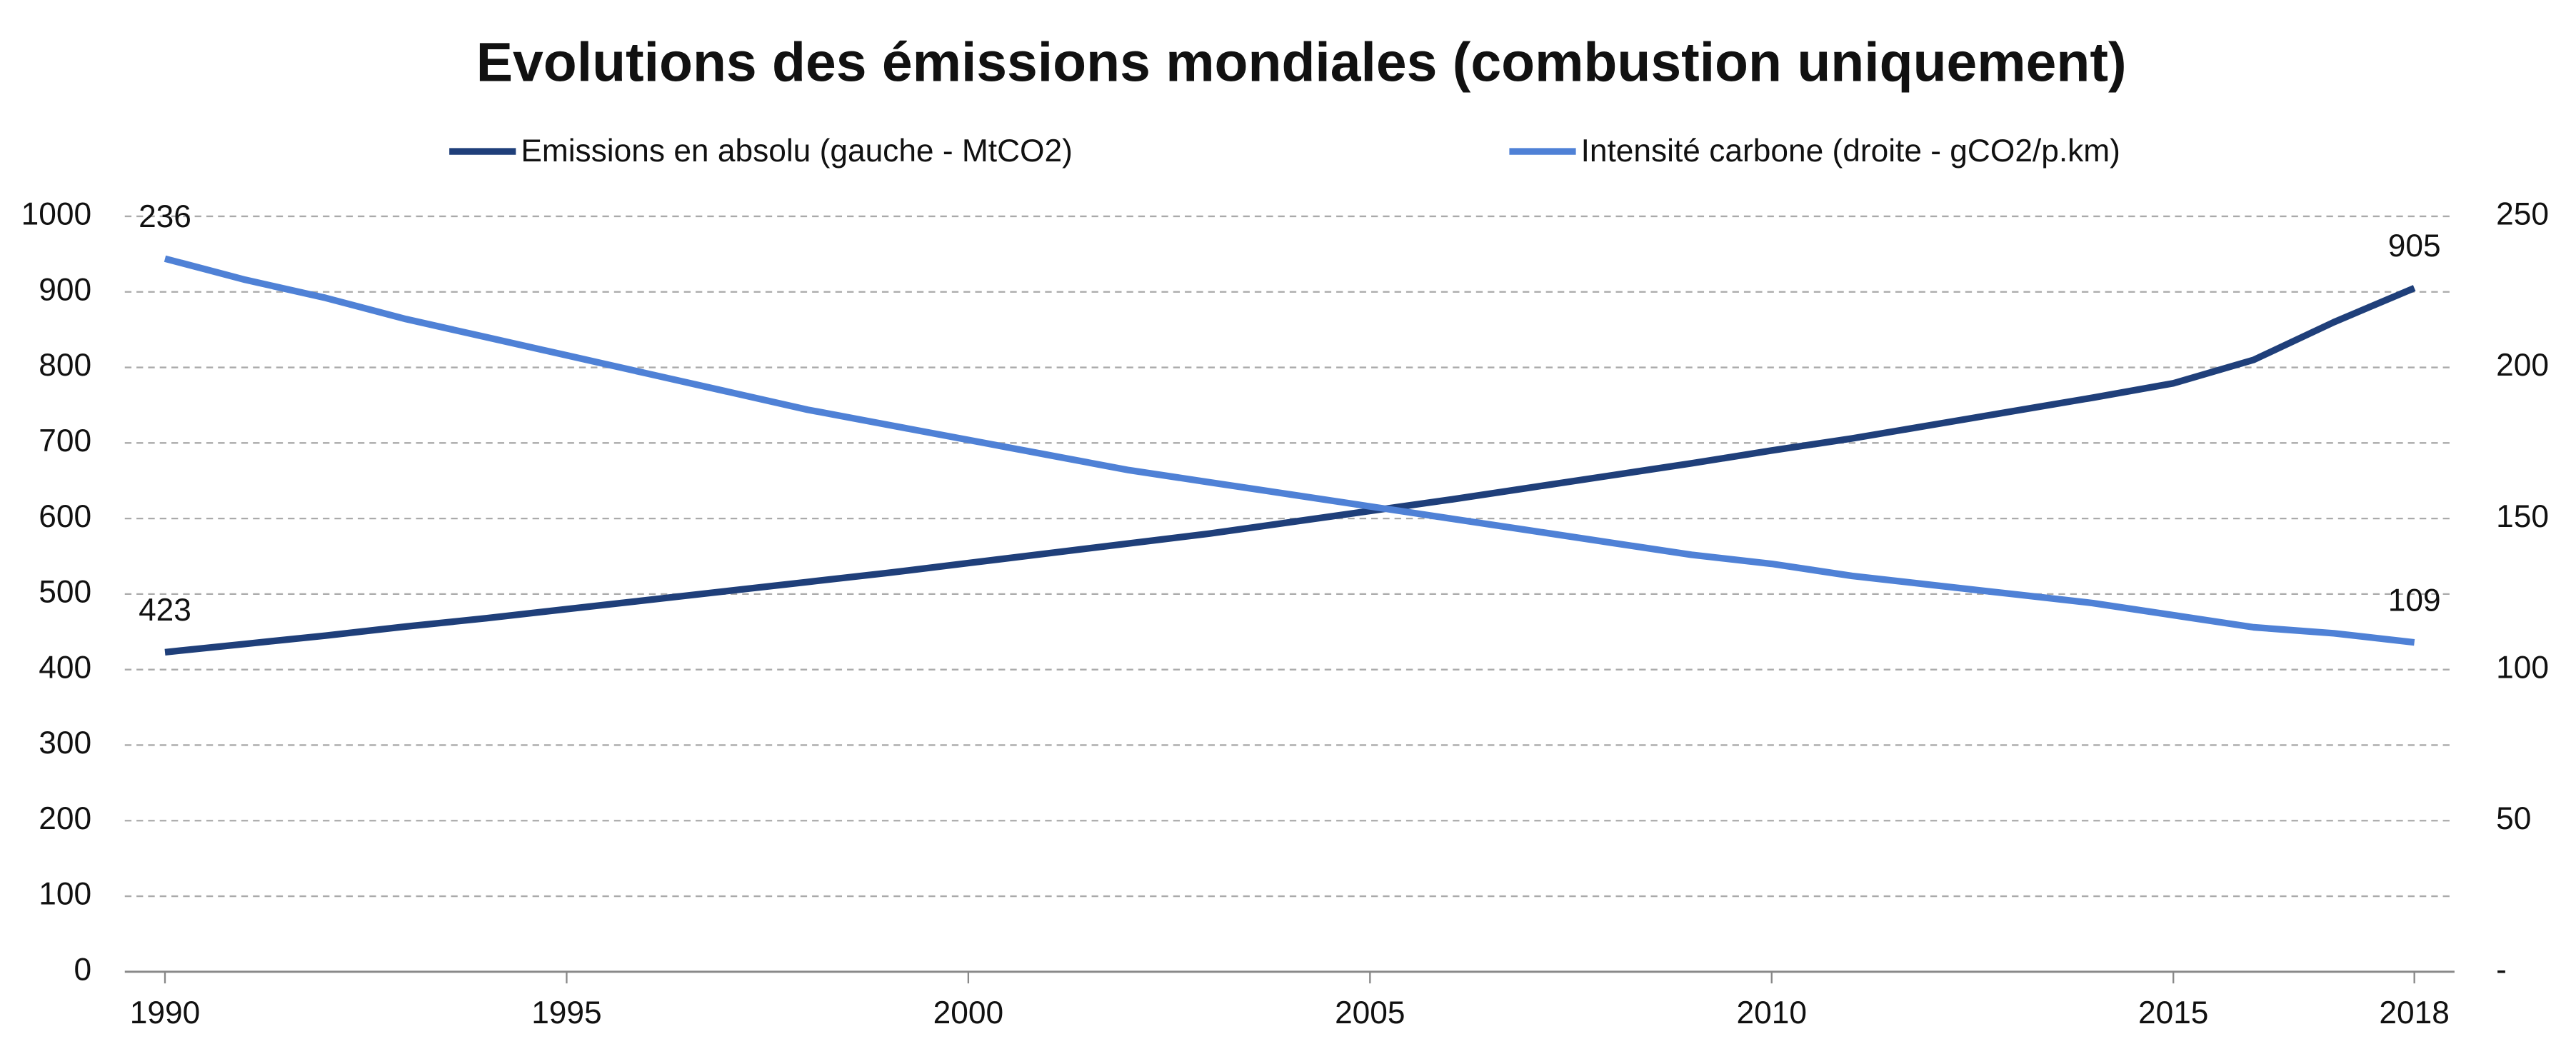 The width and height of the screenshot is (2576, 1044). I want to click on y-tick-label: 0, so click(83, 970).